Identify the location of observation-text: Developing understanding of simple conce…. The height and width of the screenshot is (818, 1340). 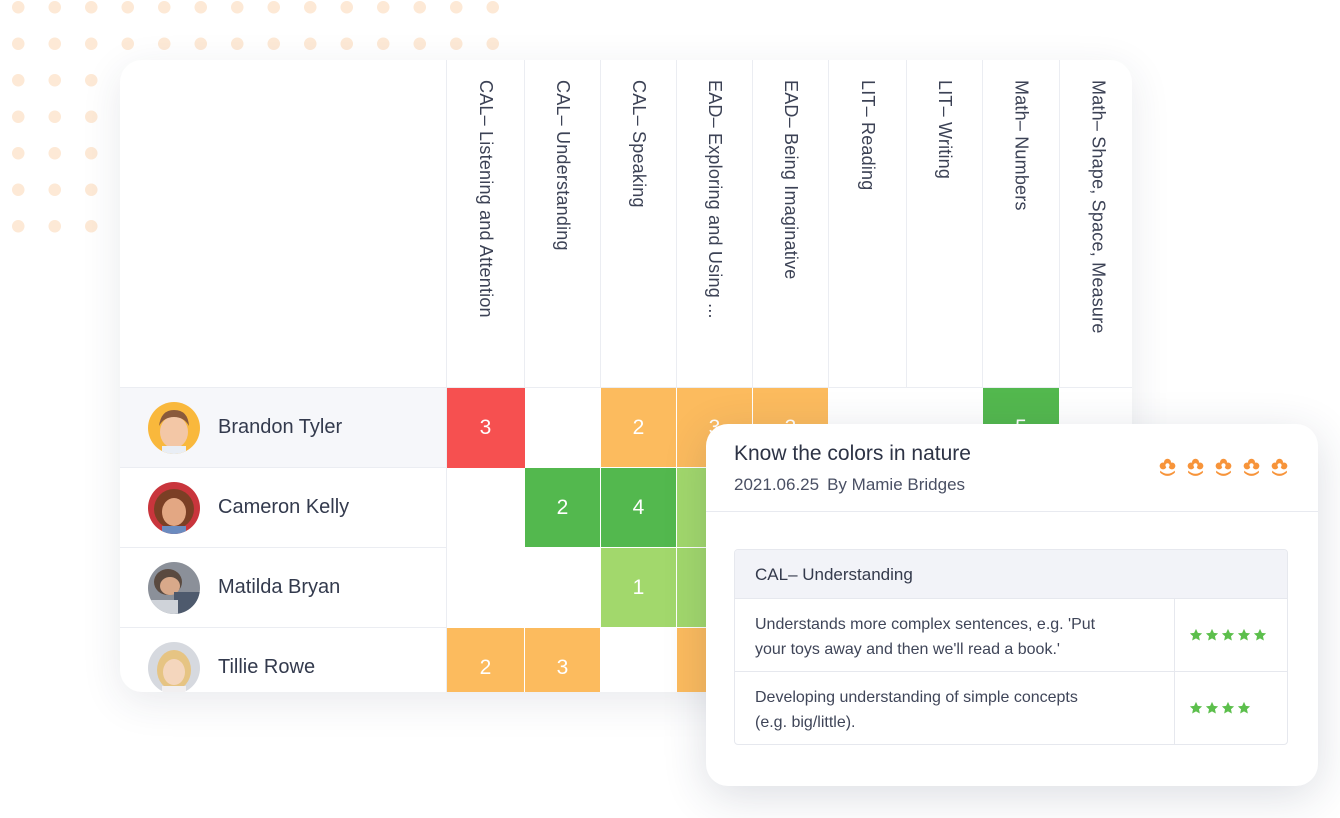
(955, 708).